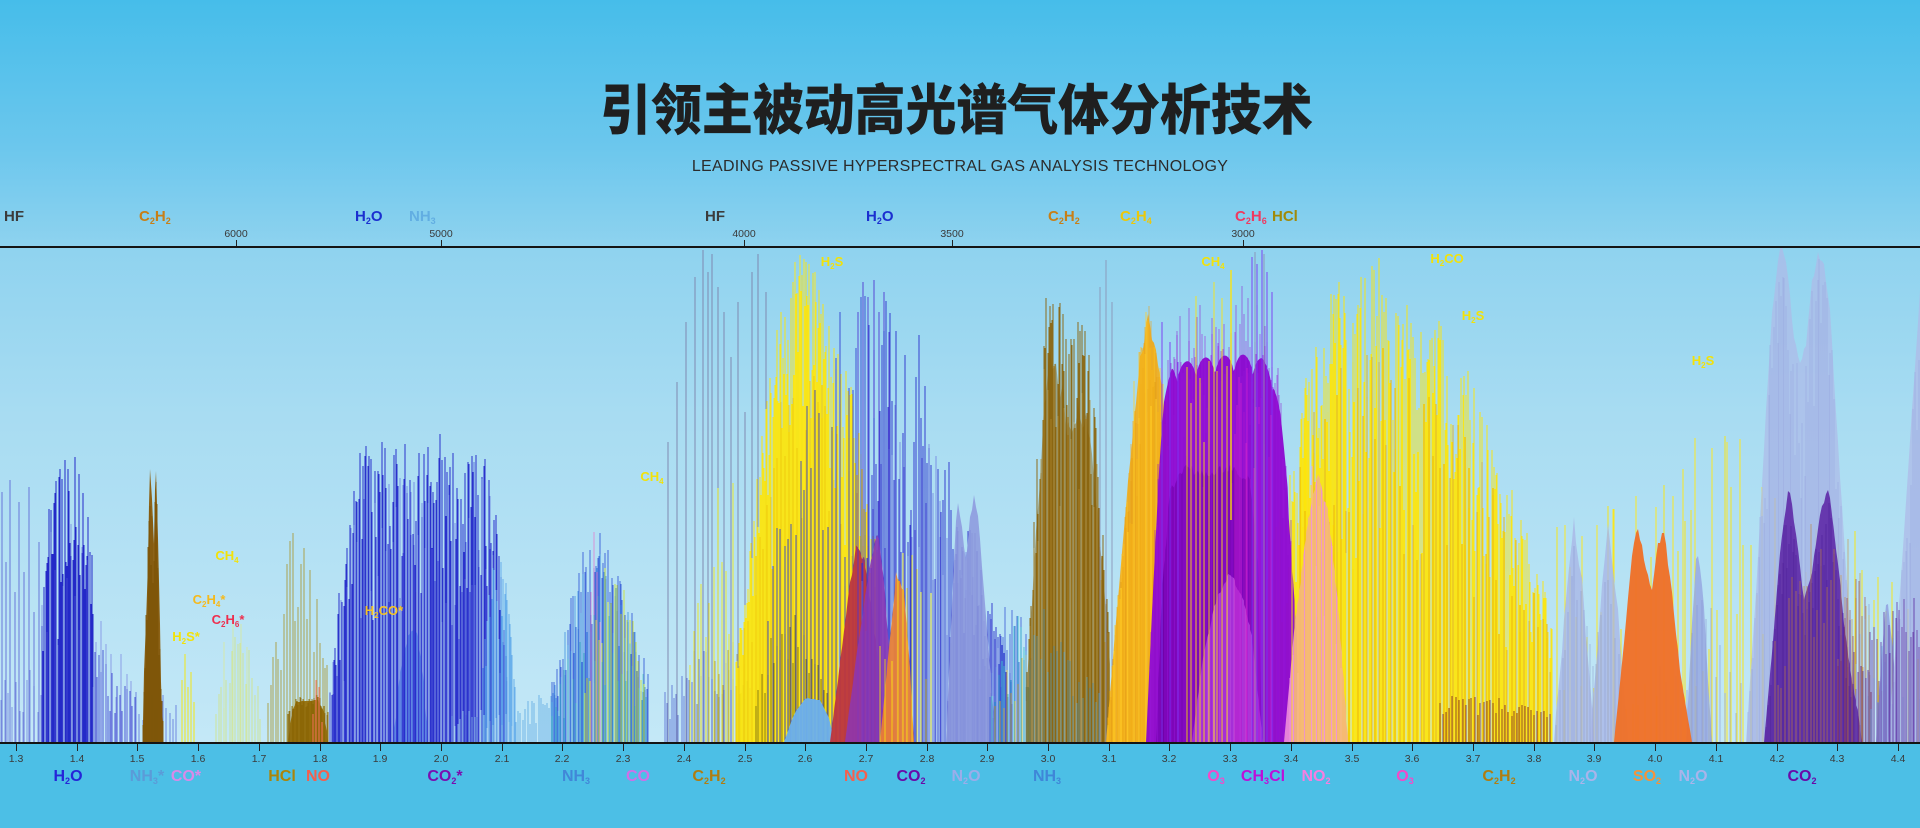  I want to click on svg-text: 1.7, so click(259, 759).